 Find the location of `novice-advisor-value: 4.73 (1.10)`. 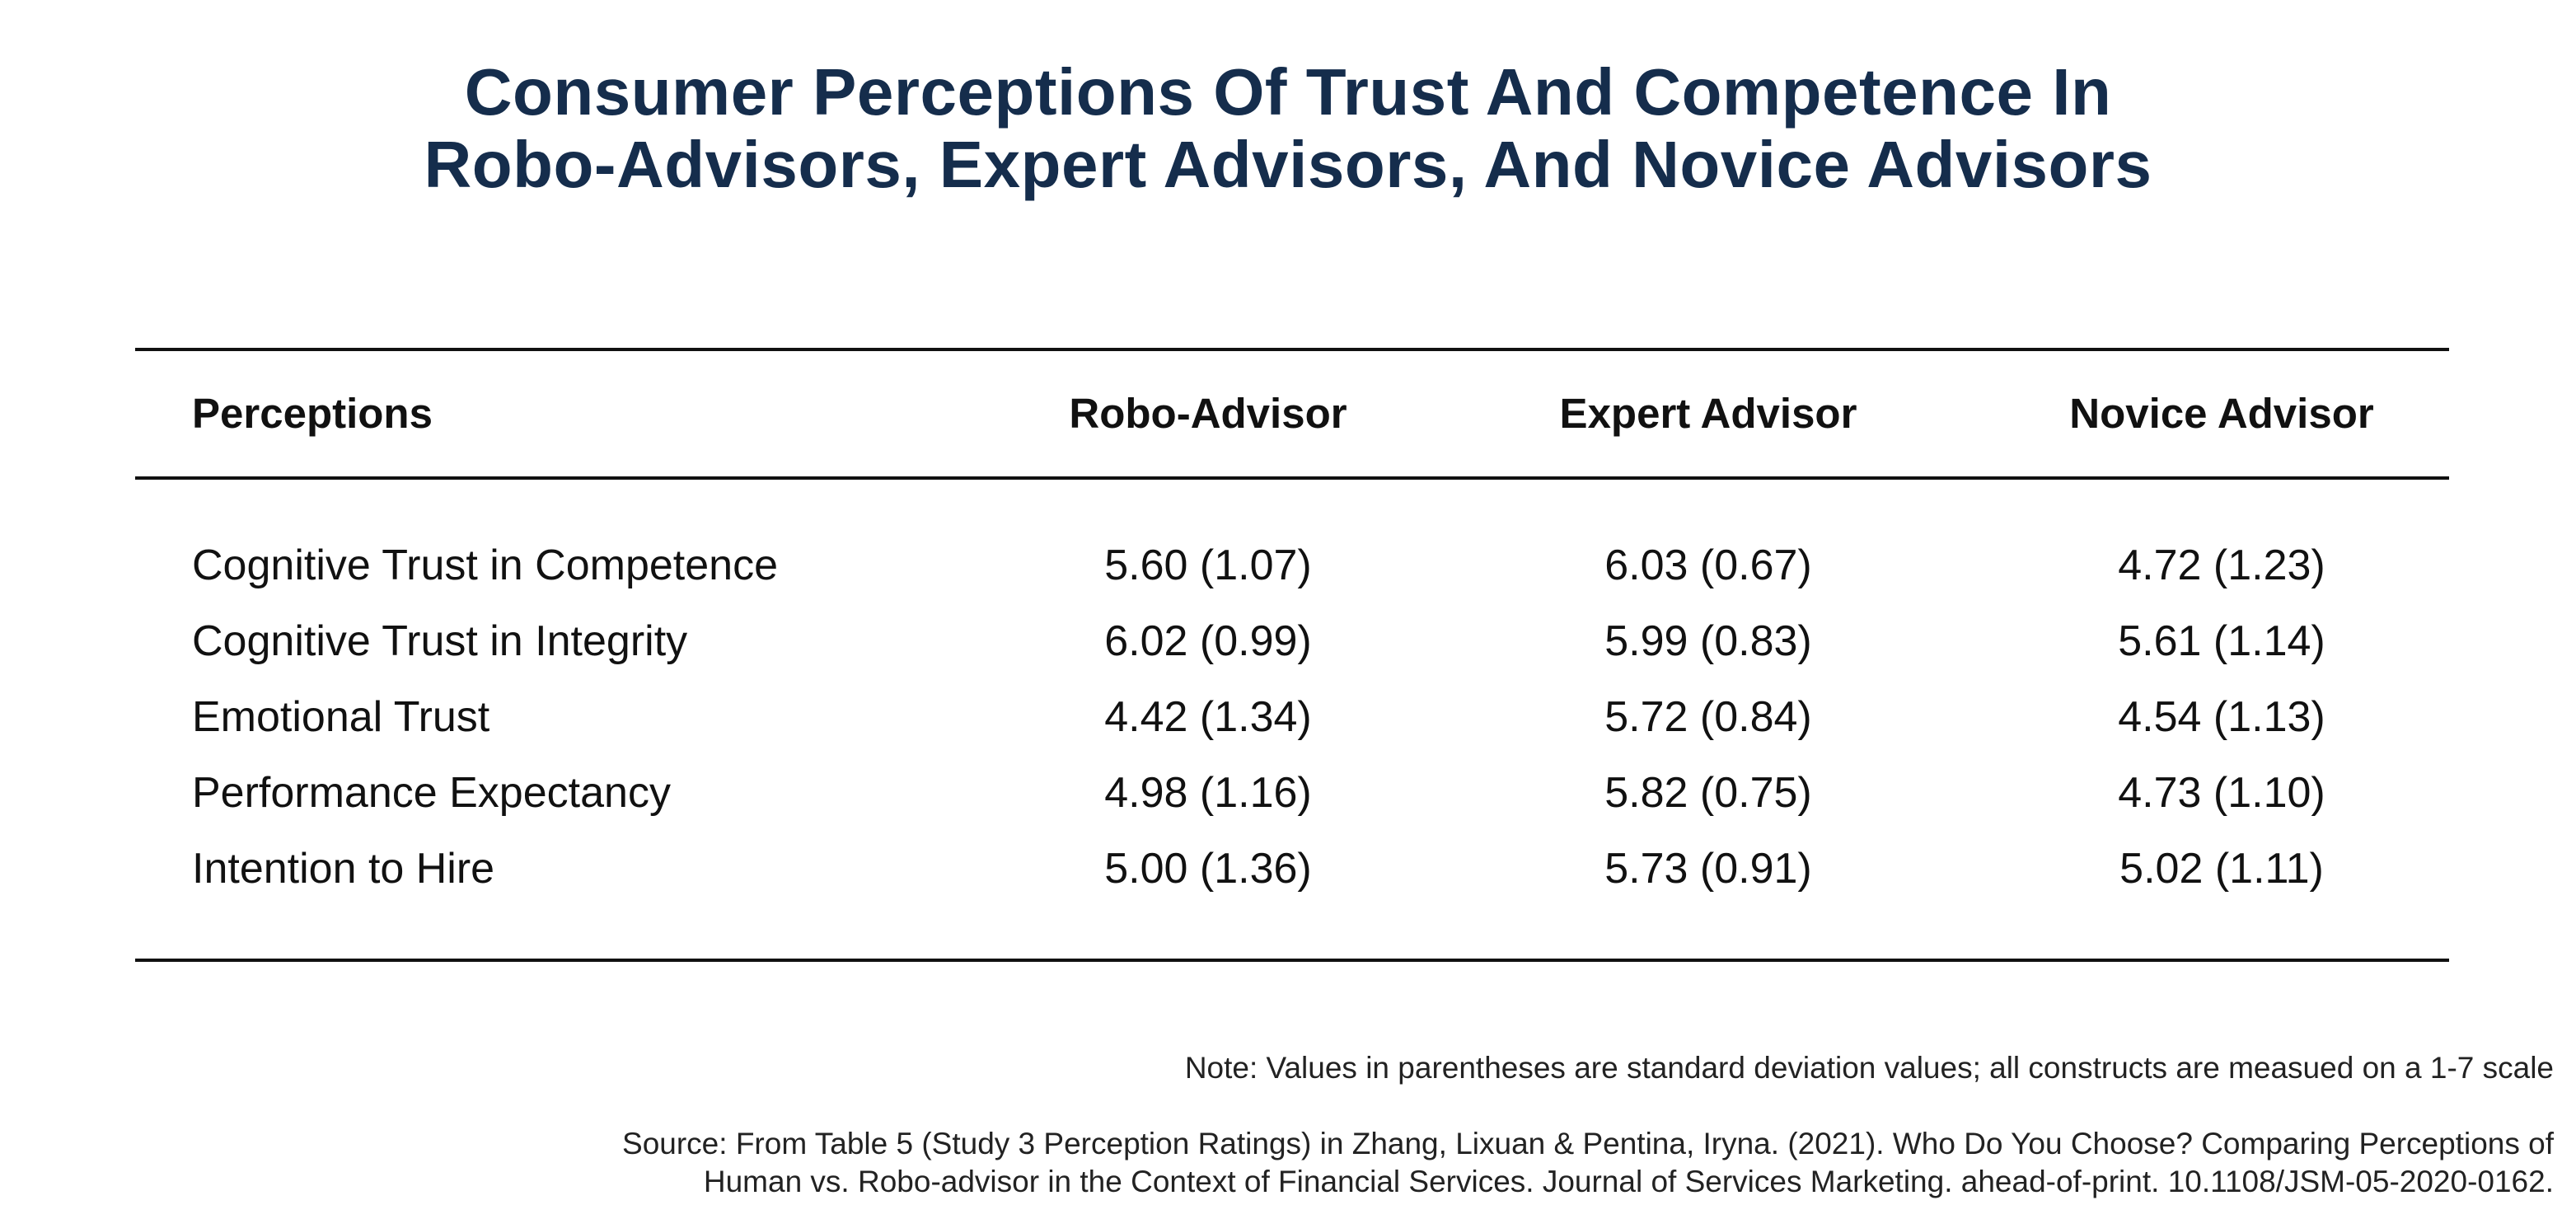

novice-advisor-value: 4.73 (1.10) is located at coordinates (2221, 793).